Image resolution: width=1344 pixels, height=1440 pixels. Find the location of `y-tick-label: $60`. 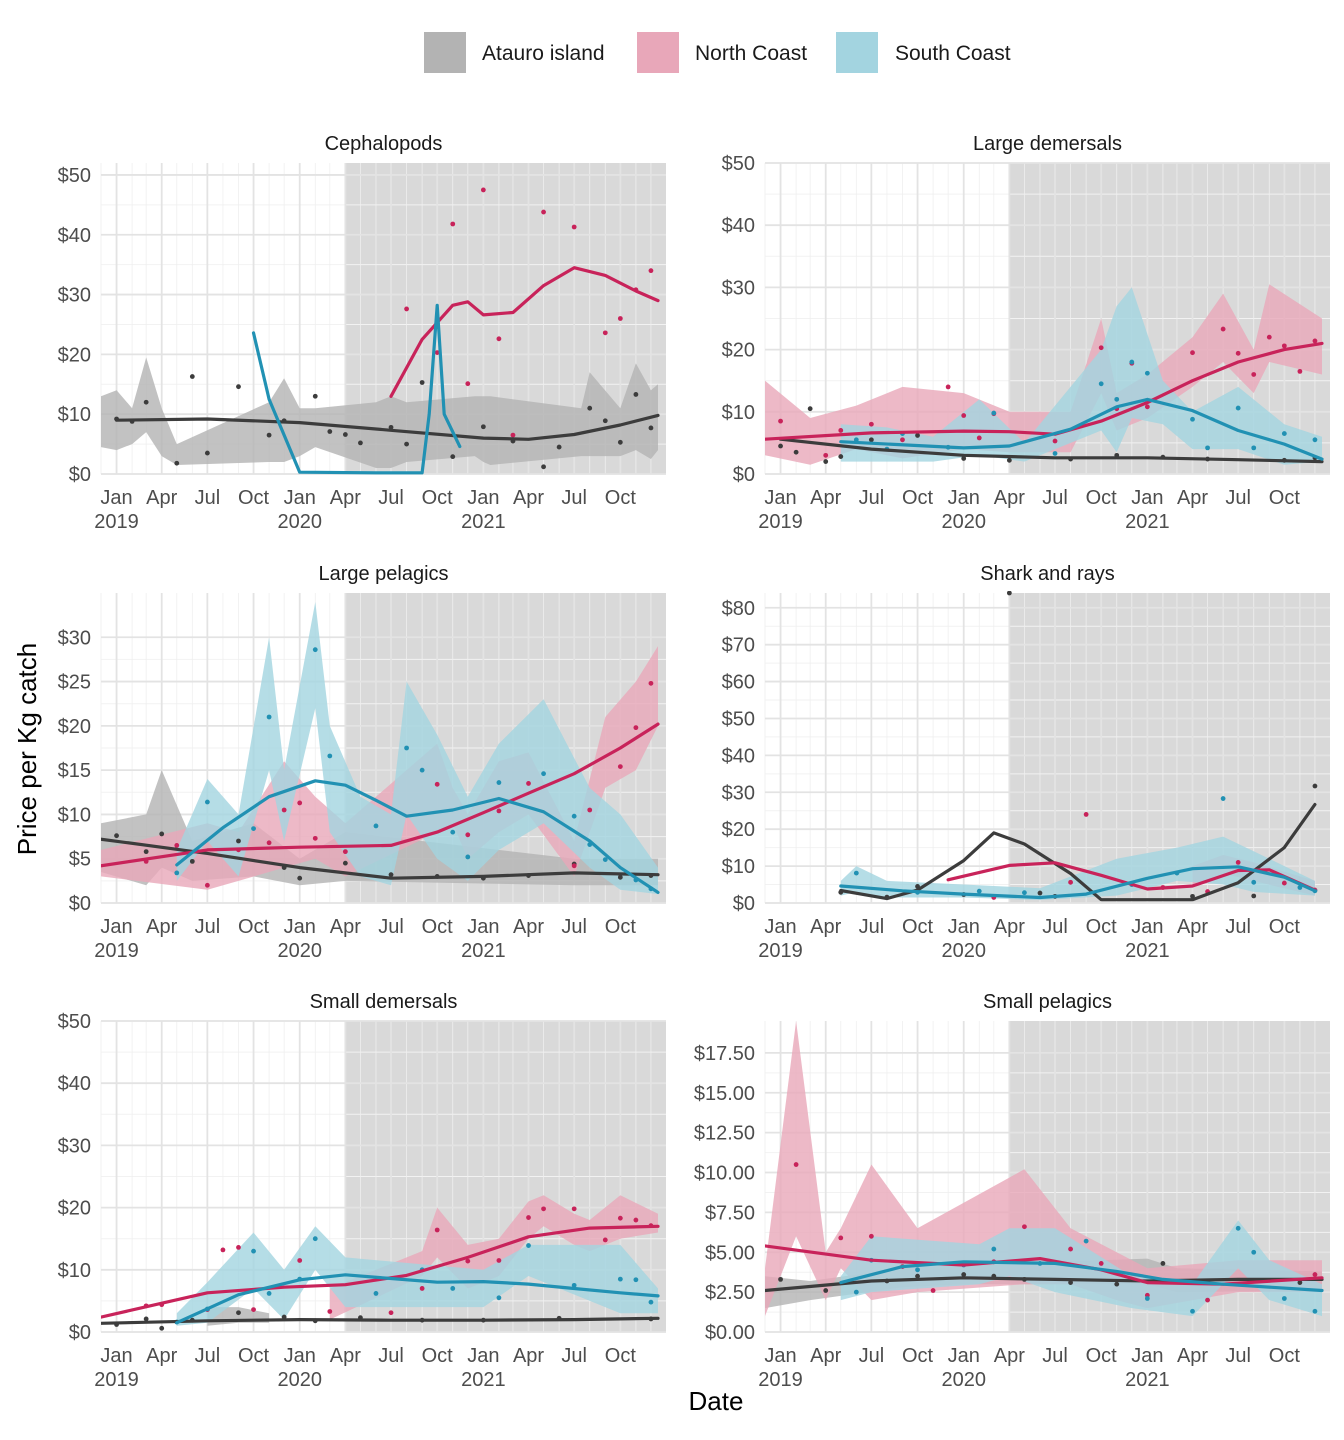

y-tick-label: $60 is located at coordinates (738, 683).